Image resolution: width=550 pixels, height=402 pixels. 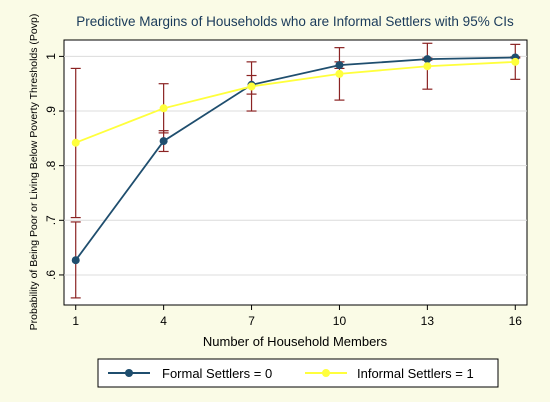 What do you see at coordinates (75, 321) in the screenshot?
I see `x-tick-label: 1` at bounding box center [75, 321].